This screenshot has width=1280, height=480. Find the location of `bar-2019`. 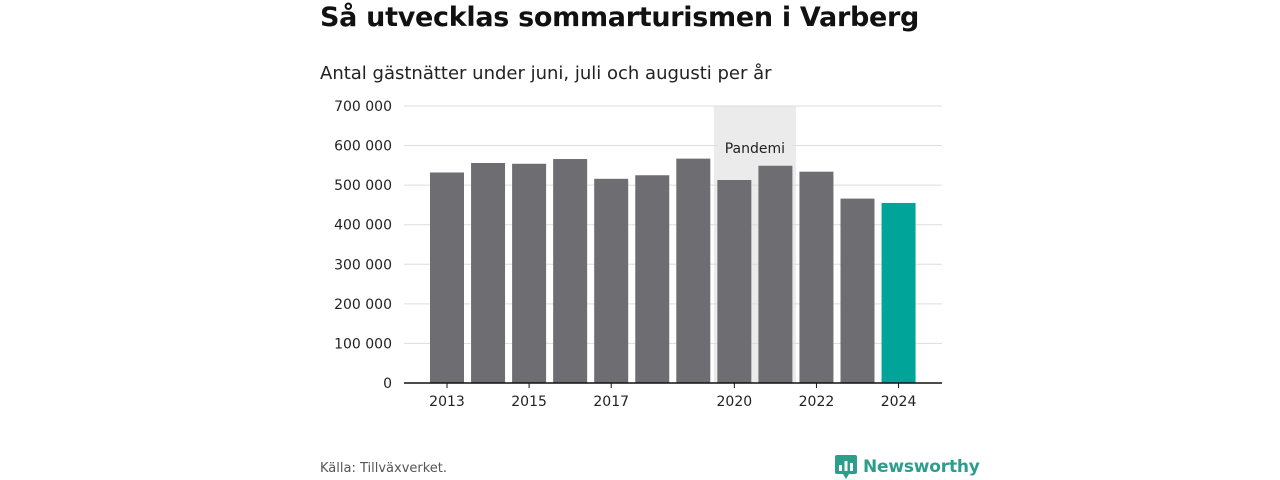

bar-2019 is located at coordinates (693, 270).